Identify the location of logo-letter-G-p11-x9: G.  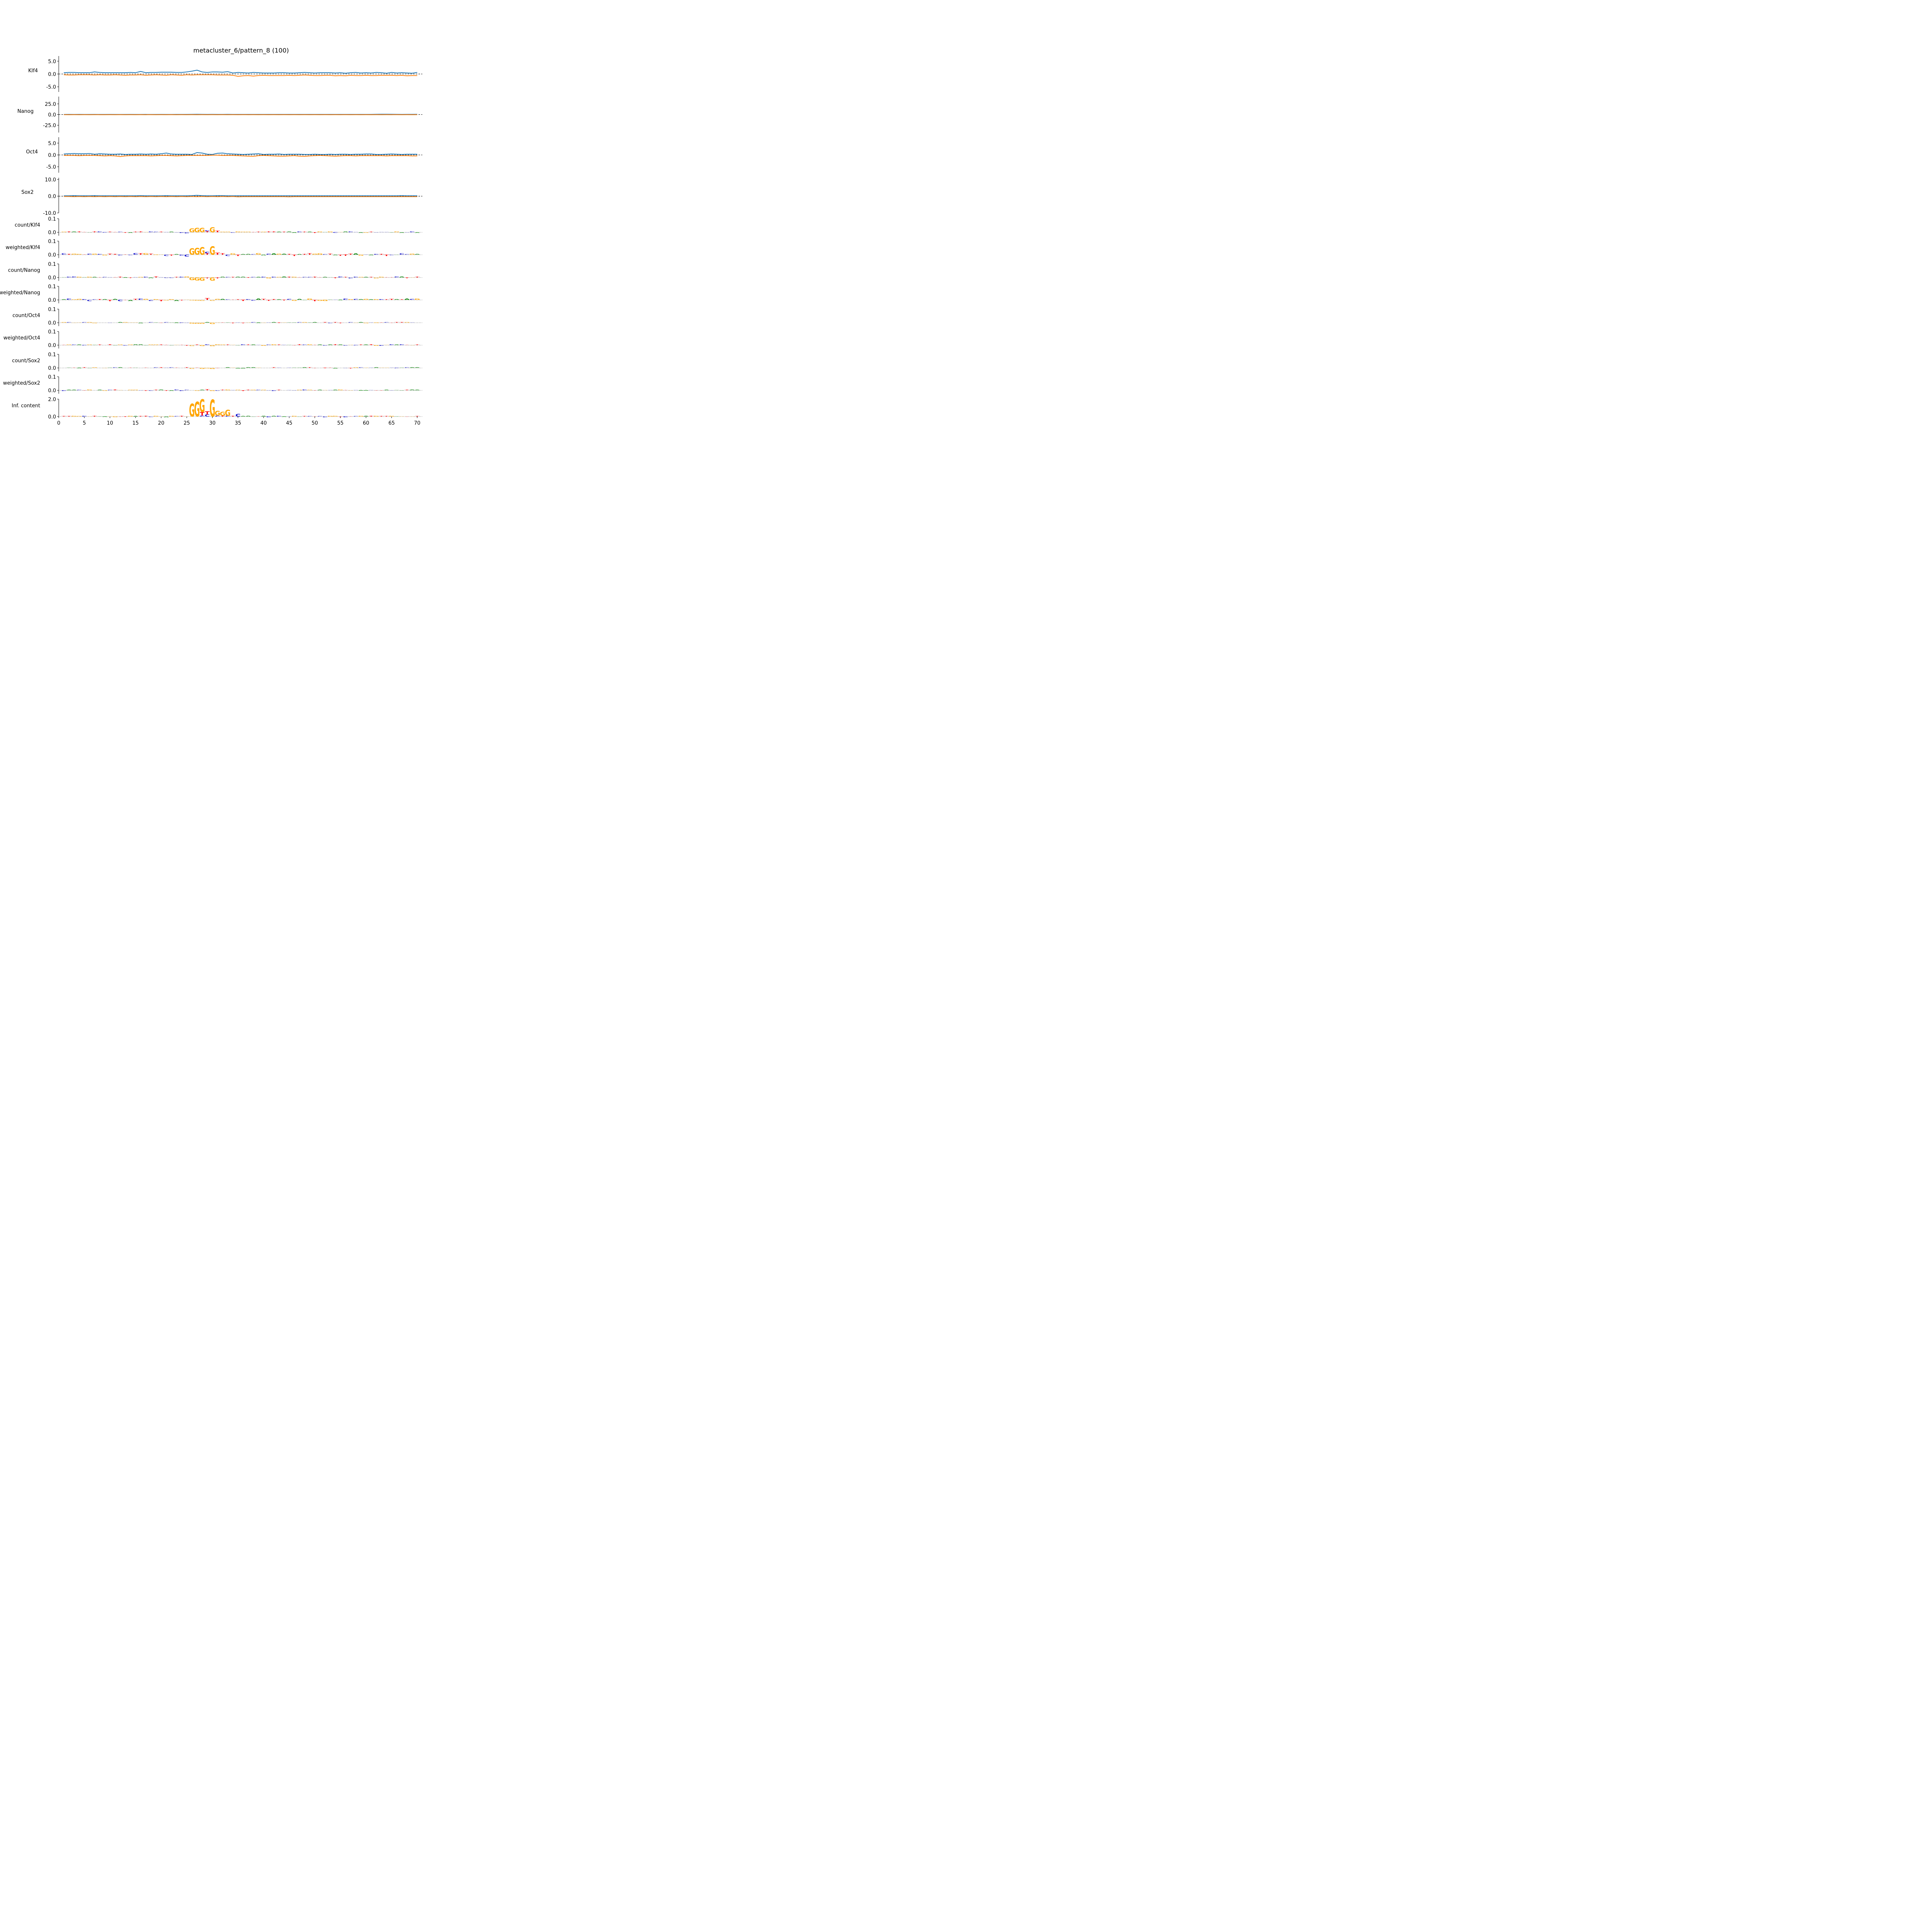
(105, 390).